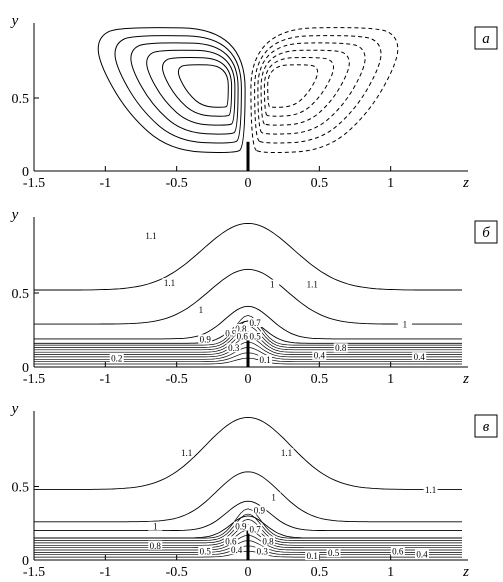 This screenshot has height=582, width=503. Describe the element at coordinates (34, 572) in the screenshot. I see `x-tick-label: -1.5` at that location.